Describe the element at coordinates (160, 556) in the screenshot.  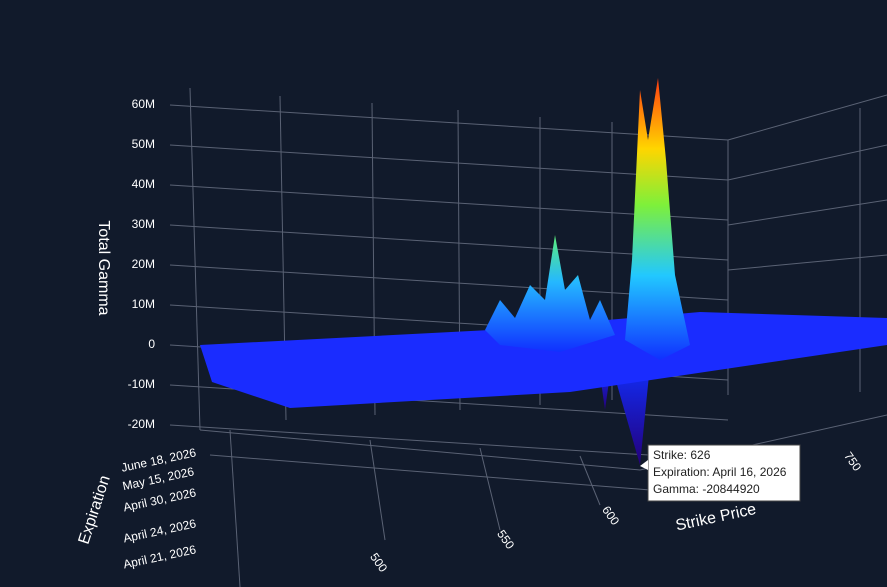
I see `y-tick-label: April 21, 2026` at that location.